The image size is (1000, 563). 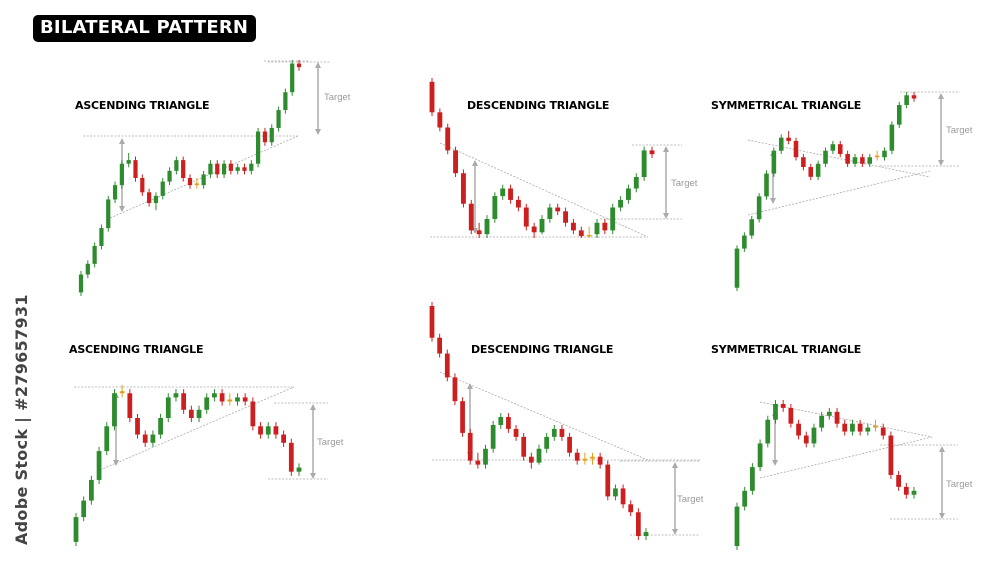 I want to click on panel-6-candle-4-body, so click(x=760, y=455).